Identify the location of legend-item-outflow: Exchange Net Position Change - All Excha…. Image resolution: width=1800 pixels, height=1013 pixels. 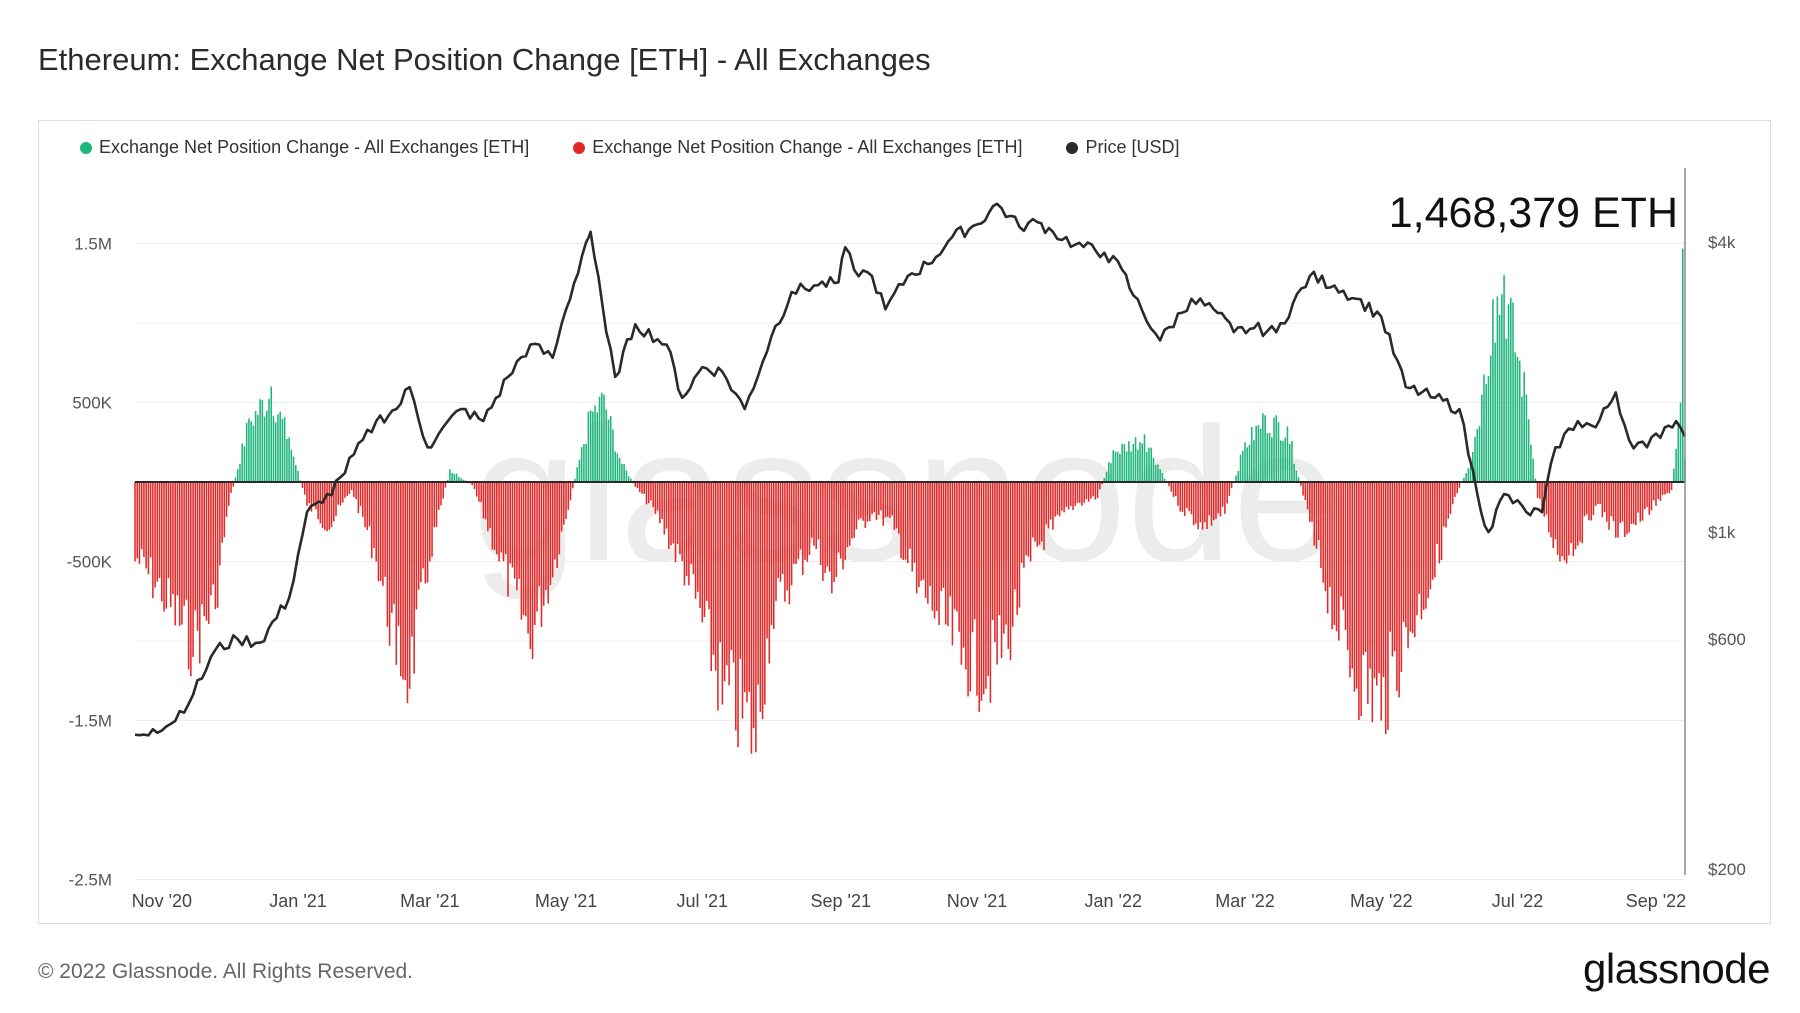
(797, 147).